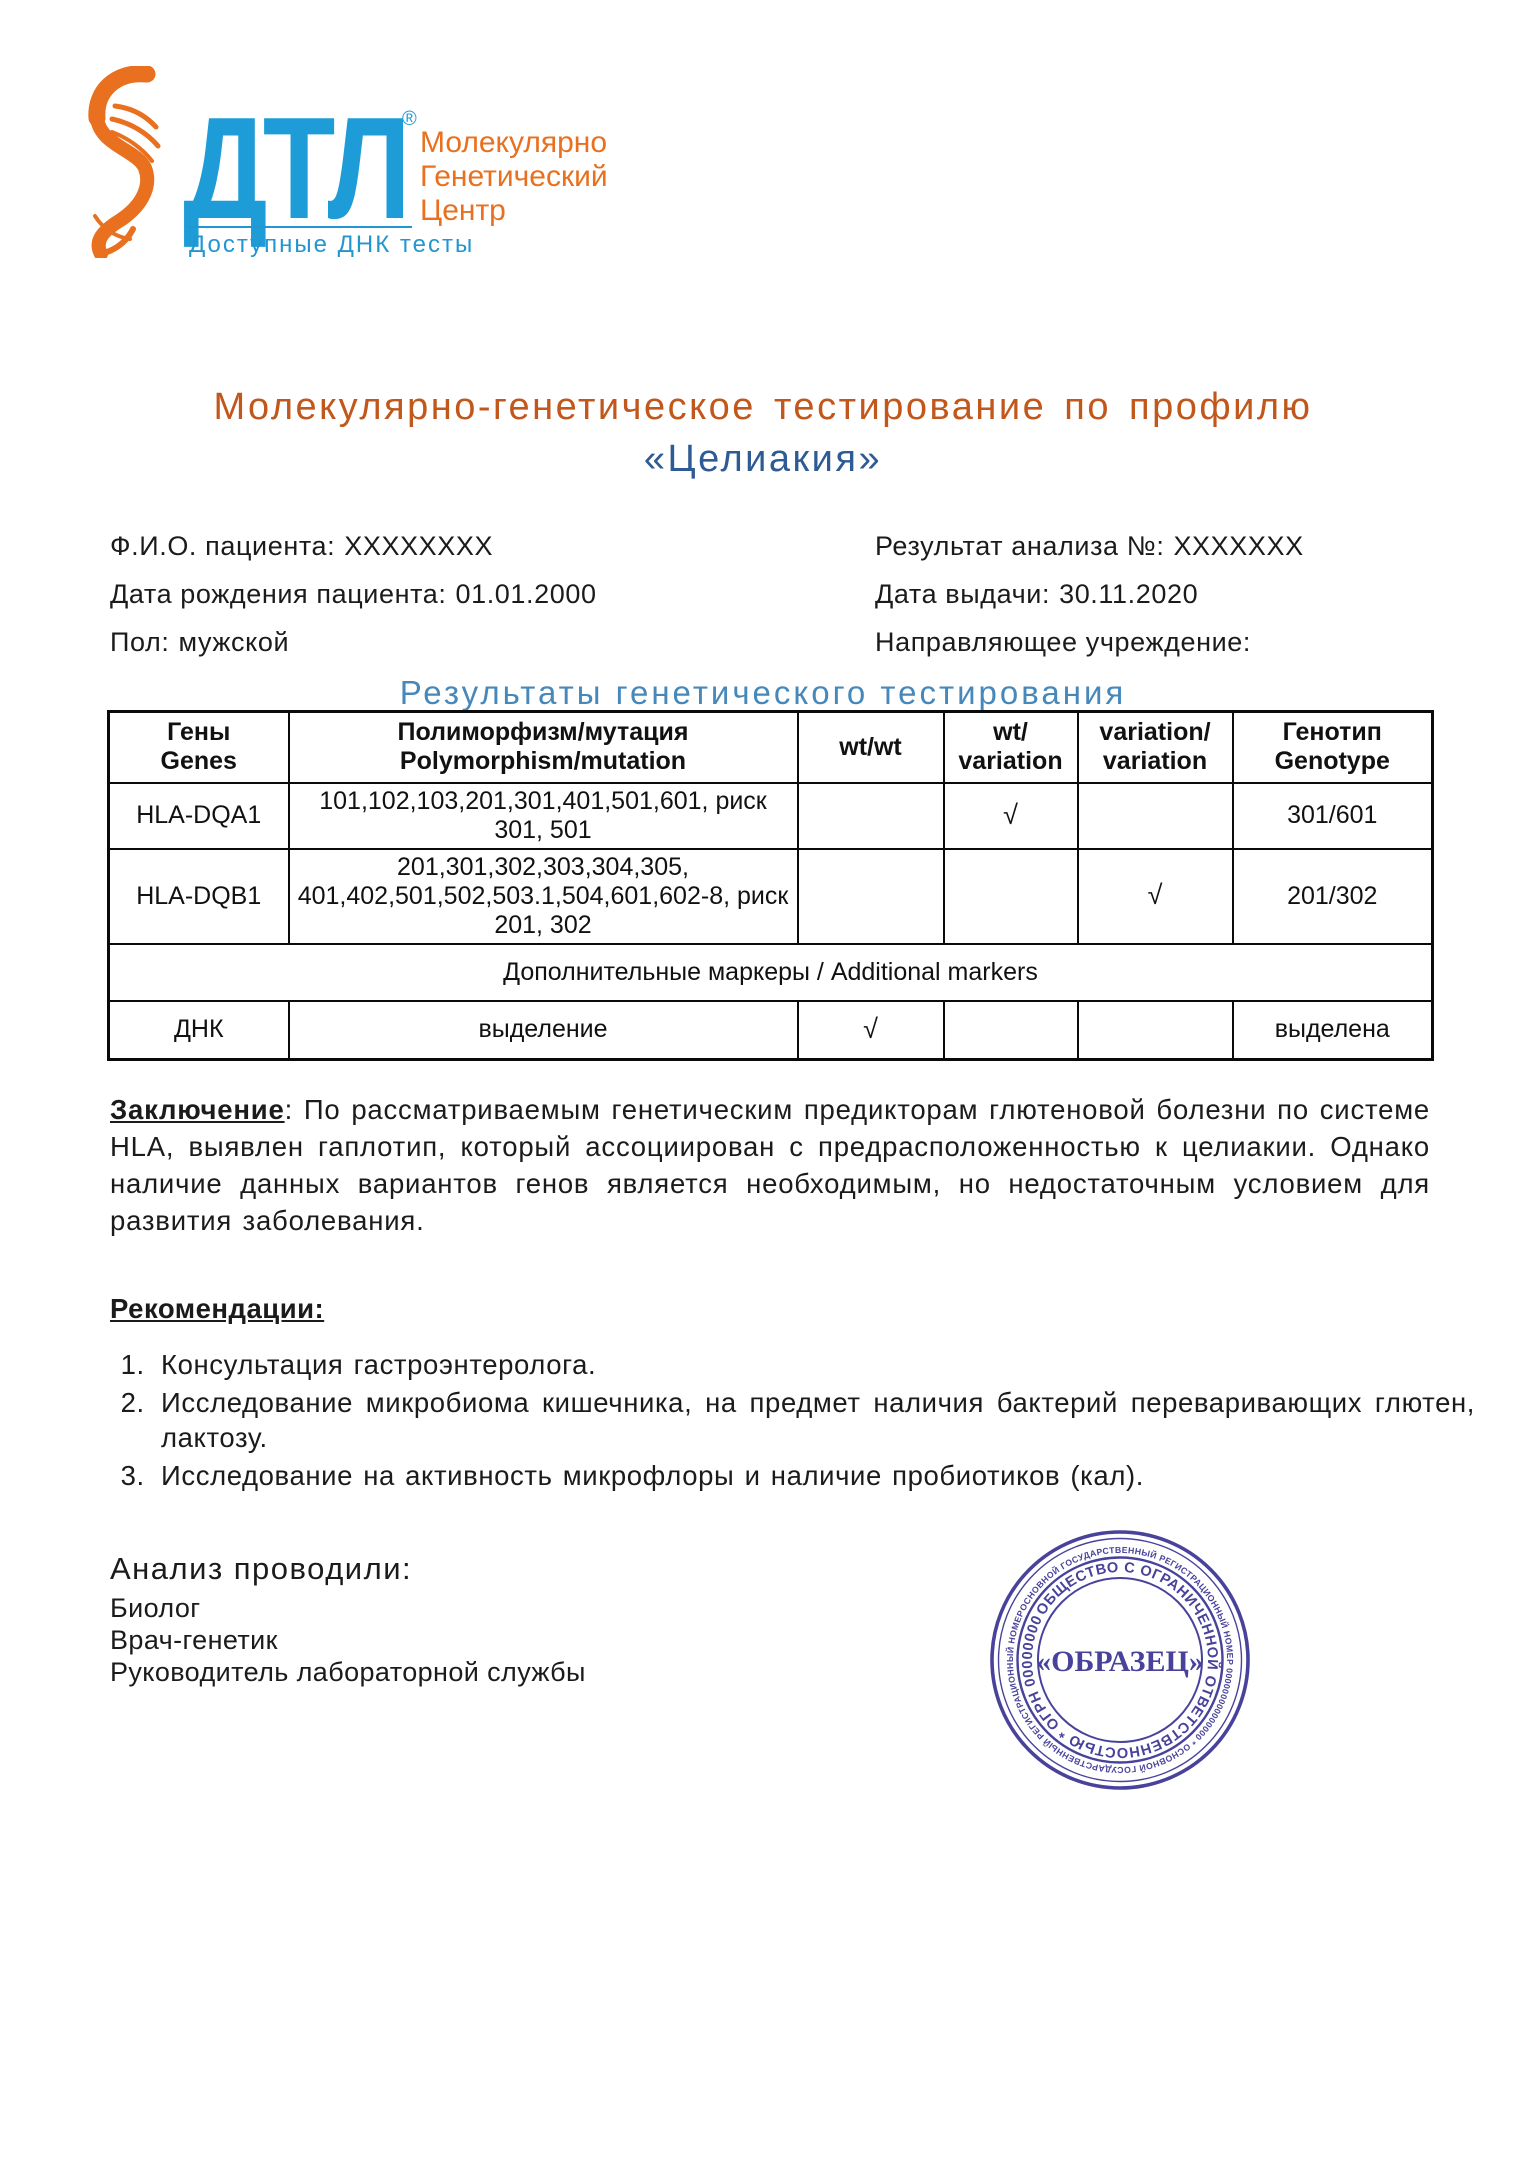  I want to click on header-genes-ru: Гены, so click(199, 732).